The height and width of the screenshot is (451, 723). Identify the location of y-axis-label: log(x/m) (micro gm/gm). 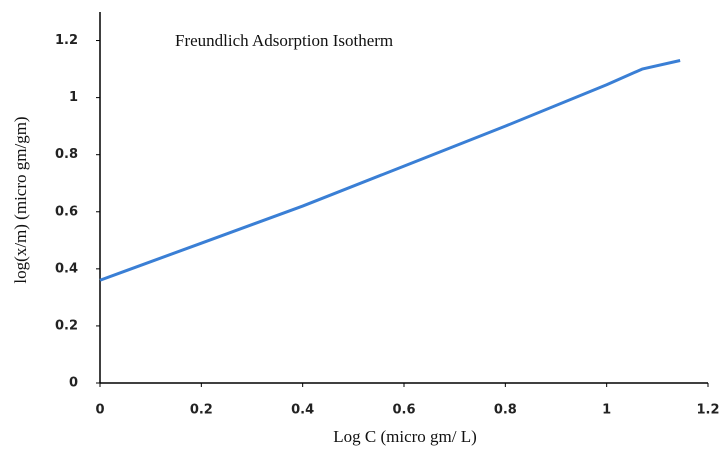
(20, 199).